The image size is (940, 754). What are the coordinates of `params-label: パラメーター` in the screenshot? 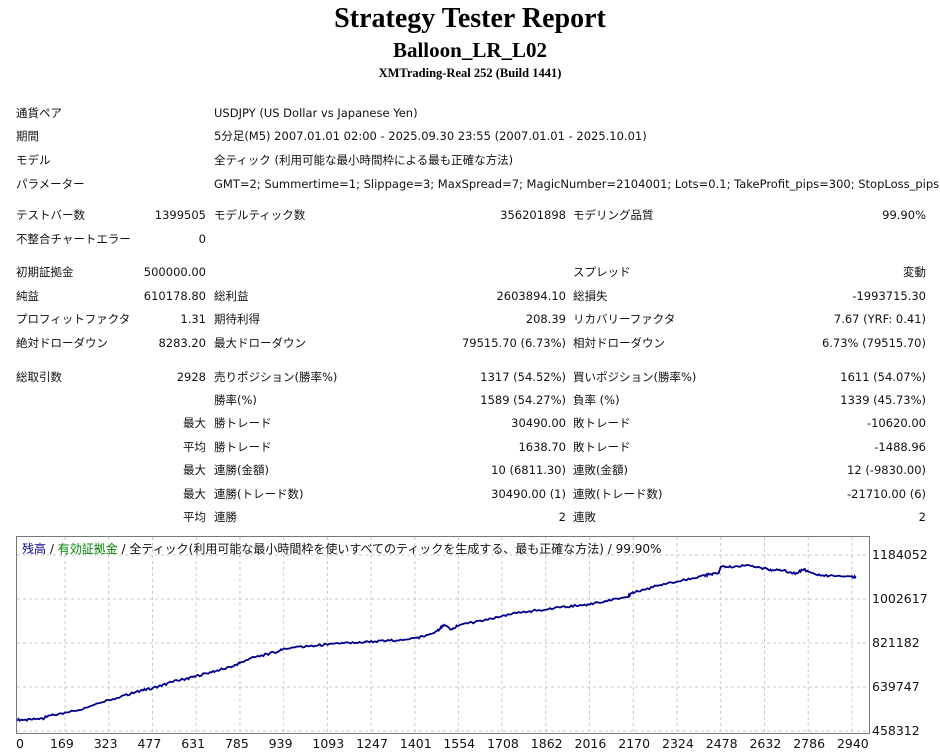 It's located at (50, 184).